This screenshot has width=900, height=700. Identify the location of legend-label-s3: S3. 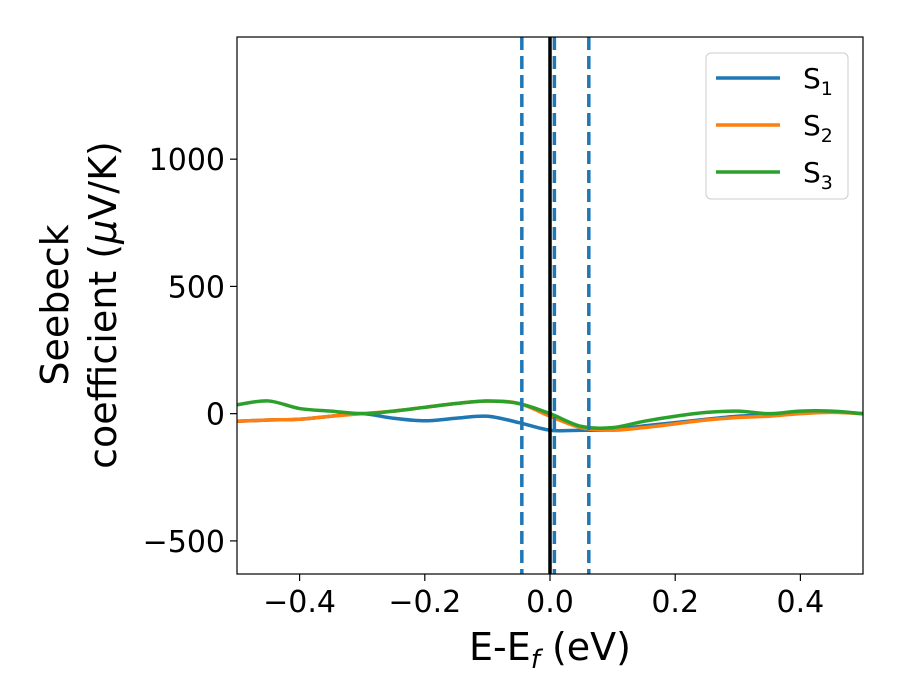
(818, 175).